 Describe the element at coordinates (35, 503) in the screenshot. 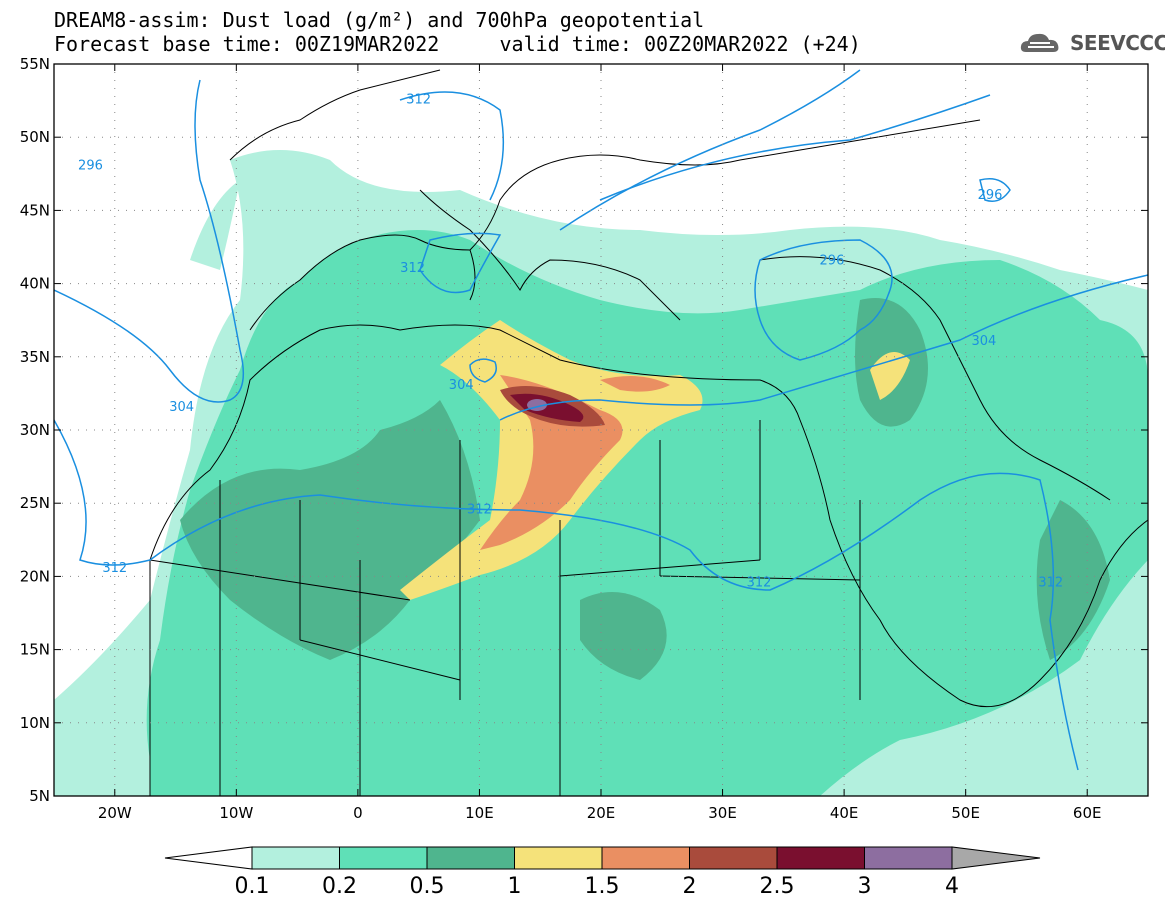

I see `tick-label-lat: 25N` at that location.